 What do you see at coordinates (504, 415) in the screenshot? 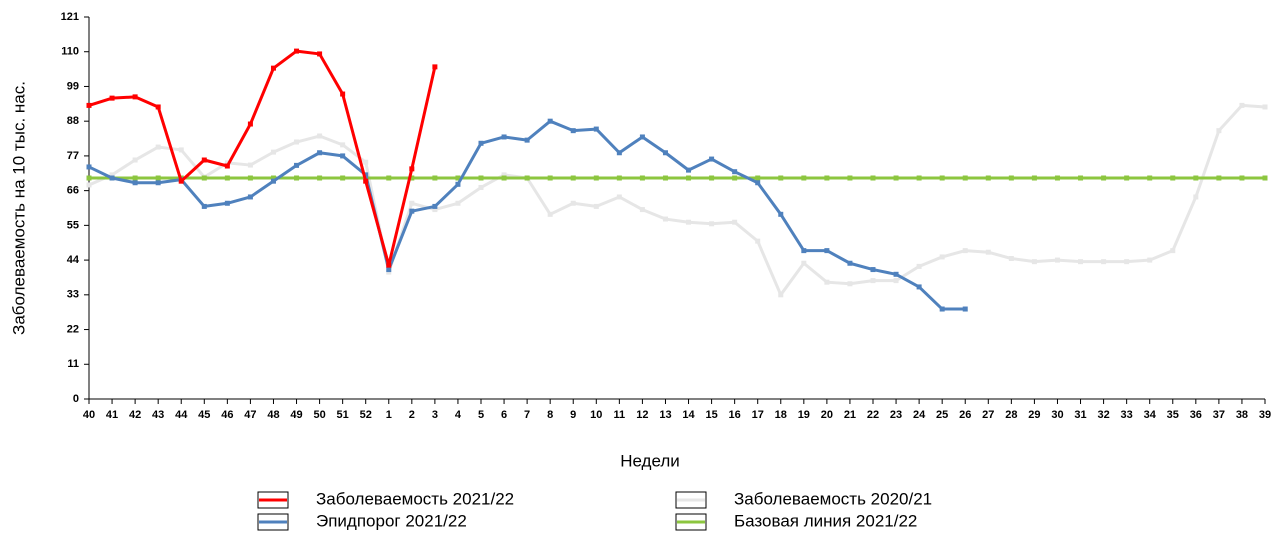
I see `x-tick-label: 6` at bounding box center [504, 415].